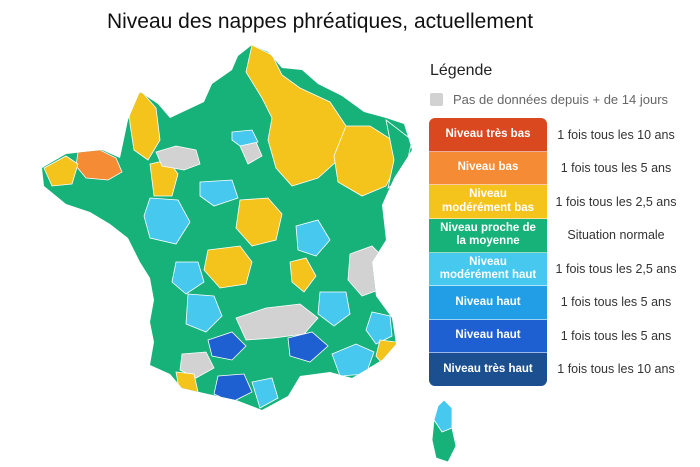  I want to click on region-bourgogne-east, so click(313, 238).